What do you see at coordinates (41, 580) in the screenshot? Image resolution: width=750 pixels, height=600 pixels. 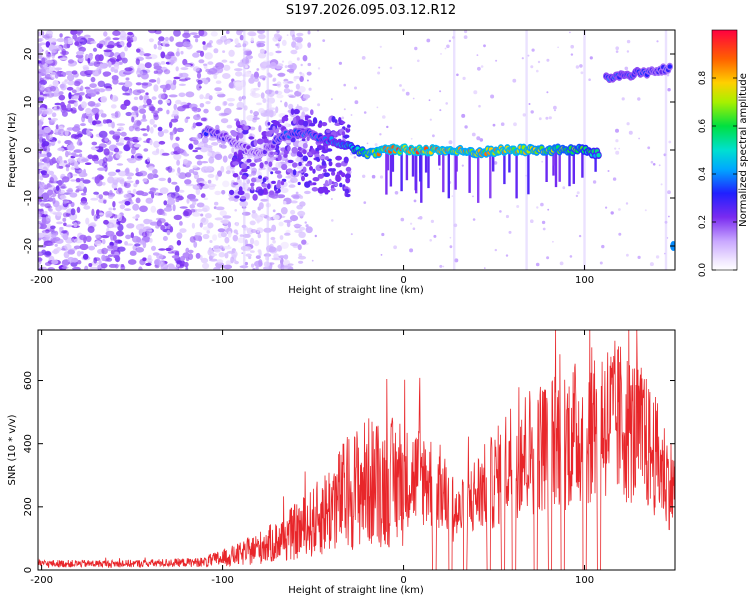 I see `snr-x-tick-label: -200` at bounding box center [41, 580].